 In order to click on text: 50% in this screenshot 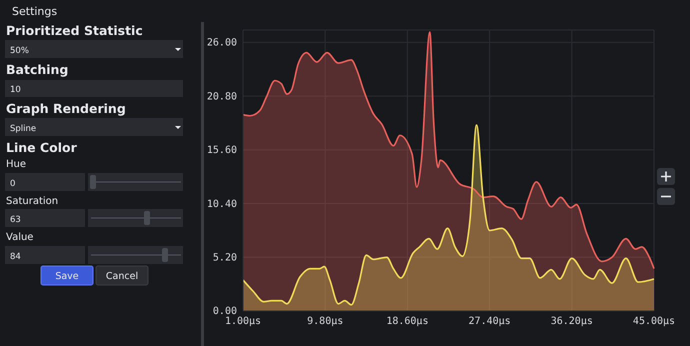, I will do `click(19, 51)`.